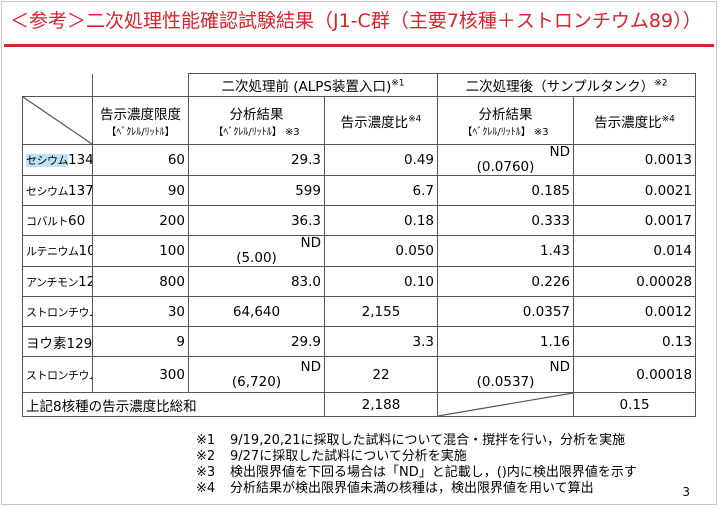 This screenshot has height=508, width=720. What do you see at coordinates (635, 341) in the screenshot?
I see `after-ratio-value: 0.13` at bounding box center [635, 341].